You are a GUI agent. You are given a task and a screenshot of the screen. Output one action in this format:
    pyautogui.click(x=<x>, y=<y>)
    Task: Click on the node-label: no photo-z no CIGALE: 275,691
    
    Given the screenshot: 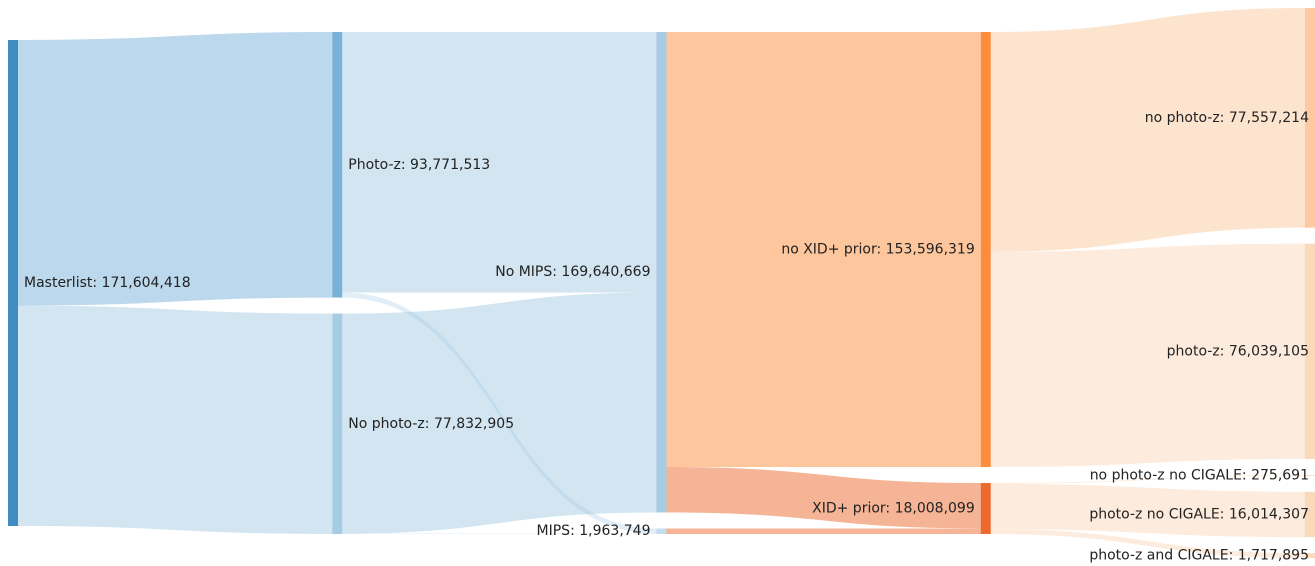 What is the action you would take?
    pyautogui.click(x=1199, y=475)
    